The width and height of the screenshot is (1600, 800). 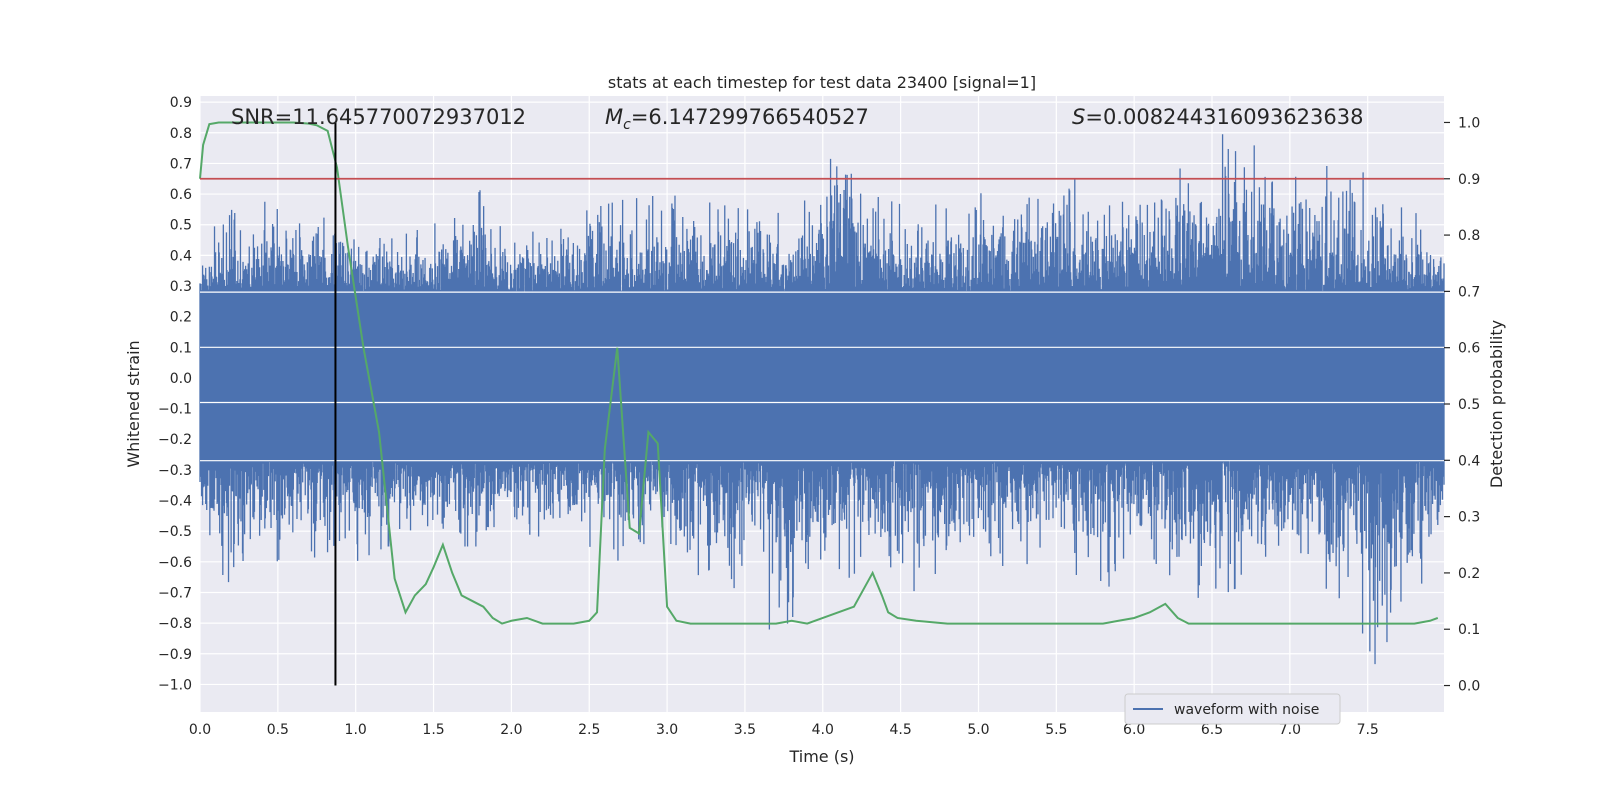 I want to click on y2-tick-label: 0.5, so click(x=1469, y=405).